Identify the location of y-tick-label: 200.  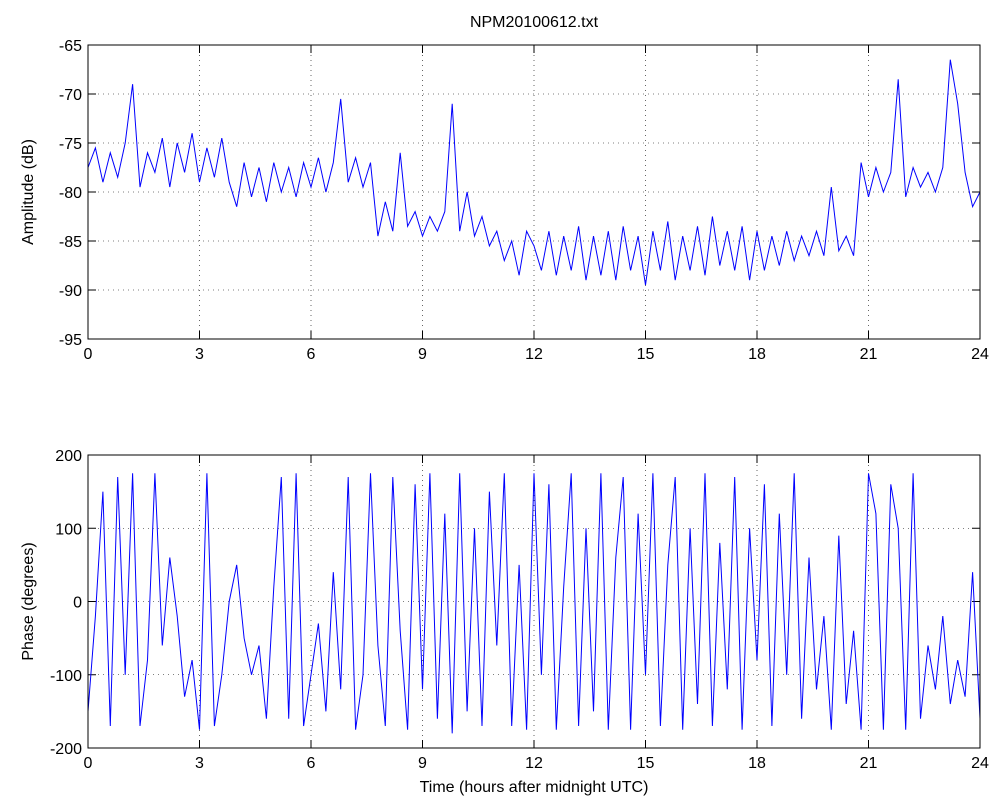
(68, 456).